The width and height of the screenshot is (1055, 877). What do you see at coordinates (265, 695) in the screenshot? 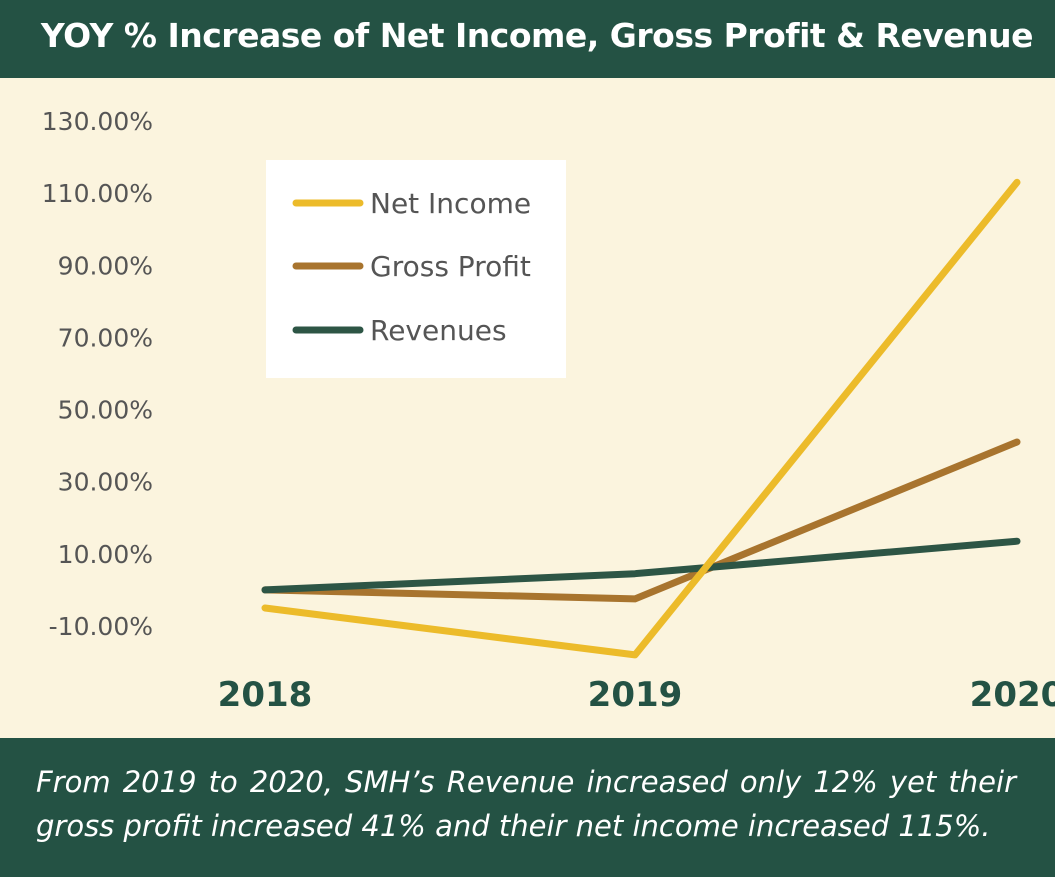
I see `x-category-label: 2018` at bounding box center [265, 695].